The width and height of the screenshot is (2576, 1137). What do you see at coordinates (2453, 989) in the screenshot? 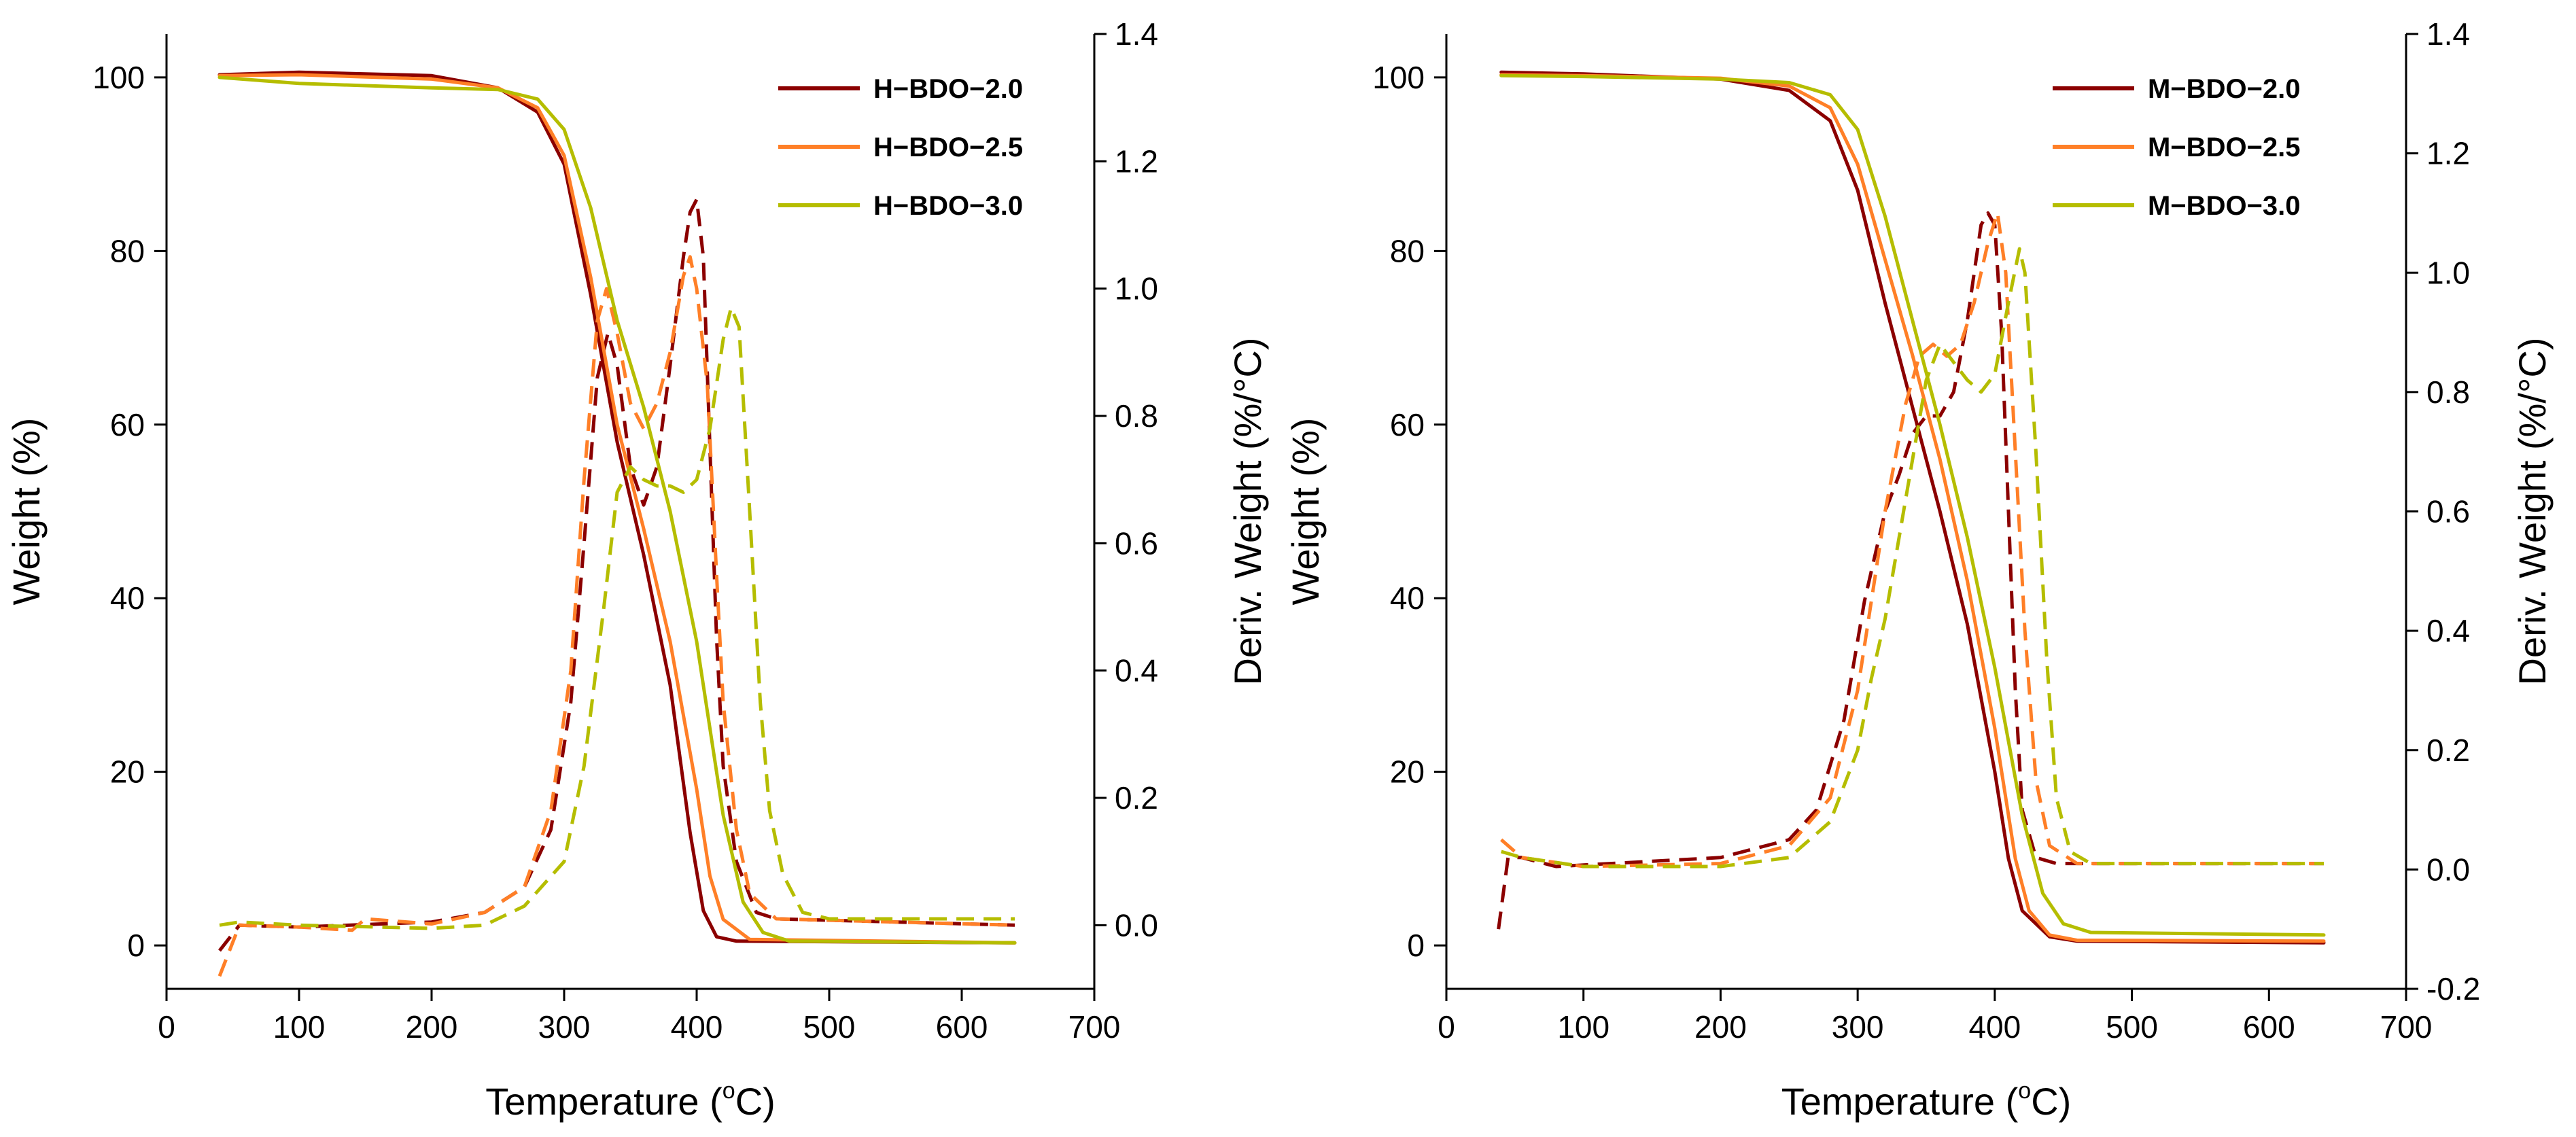
I see `y2-tick-label: -0.2` at bounding box center [2453, 989].